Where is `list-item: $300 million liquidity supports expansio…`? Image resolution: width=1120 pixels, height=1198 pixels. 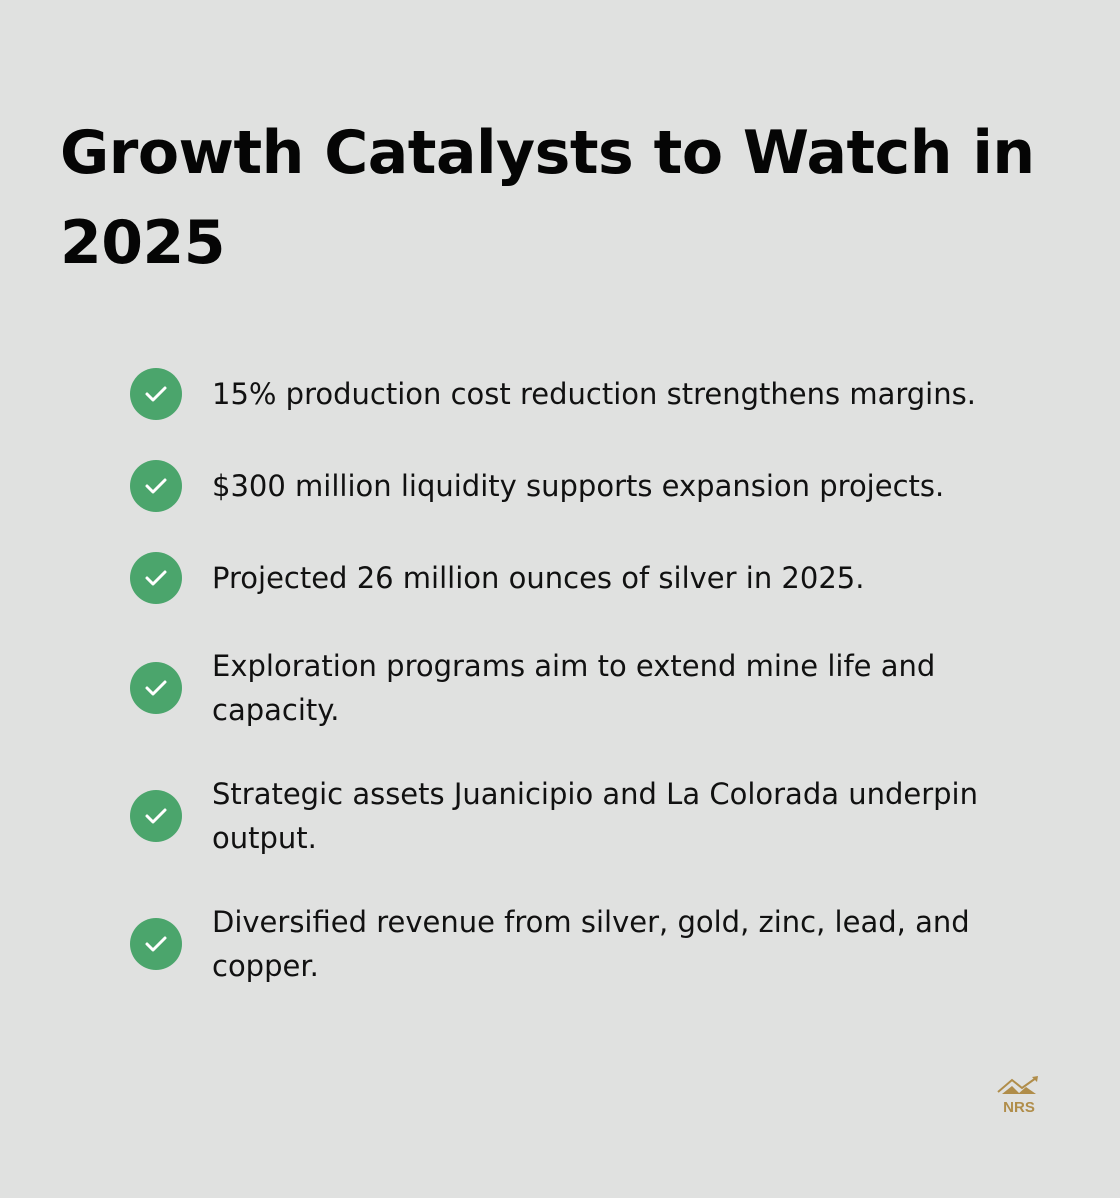
list-item: $300 million liquidity supports expansio… is located at coordinates (571, 486).